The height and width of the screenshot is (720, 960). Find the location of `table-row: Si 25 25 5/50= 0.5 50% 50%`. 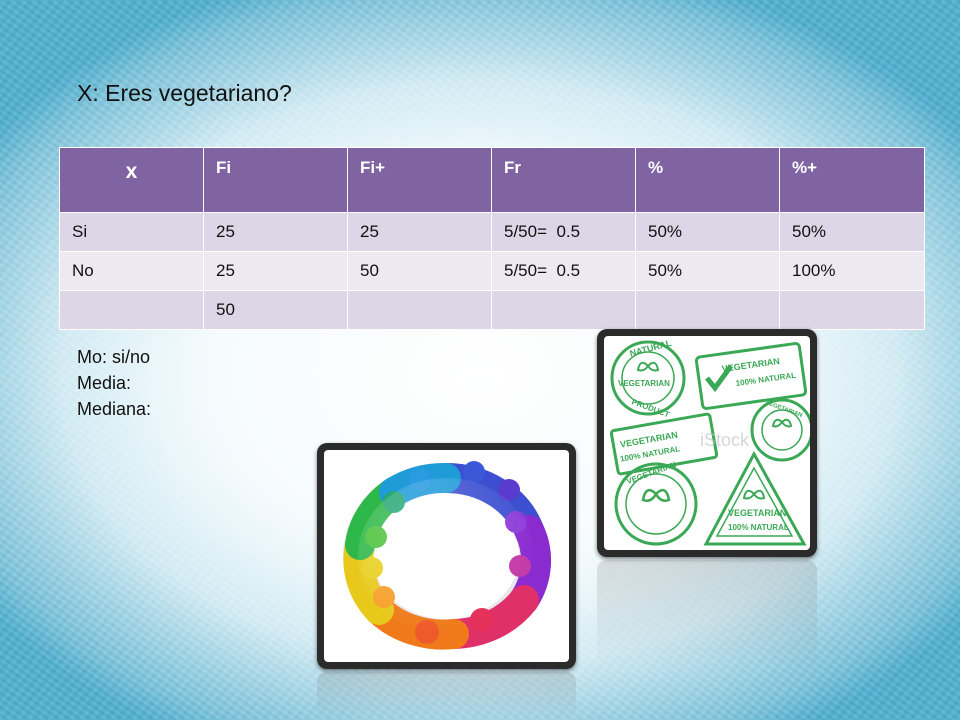

table-row: Si 25 25 5/50= 0.5 50% 50% is located at coordinates (492, 232).